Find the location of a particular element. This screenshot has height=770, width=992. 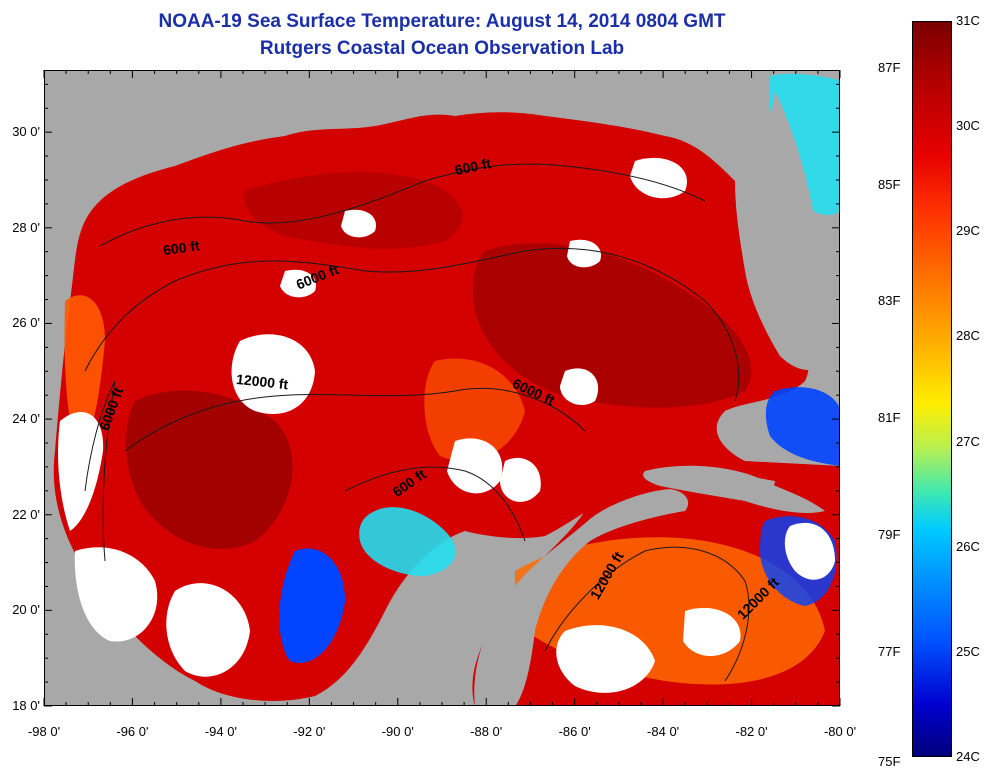

colorbar-fahrenheit-label: 85F is located at coordinates (889, 184).